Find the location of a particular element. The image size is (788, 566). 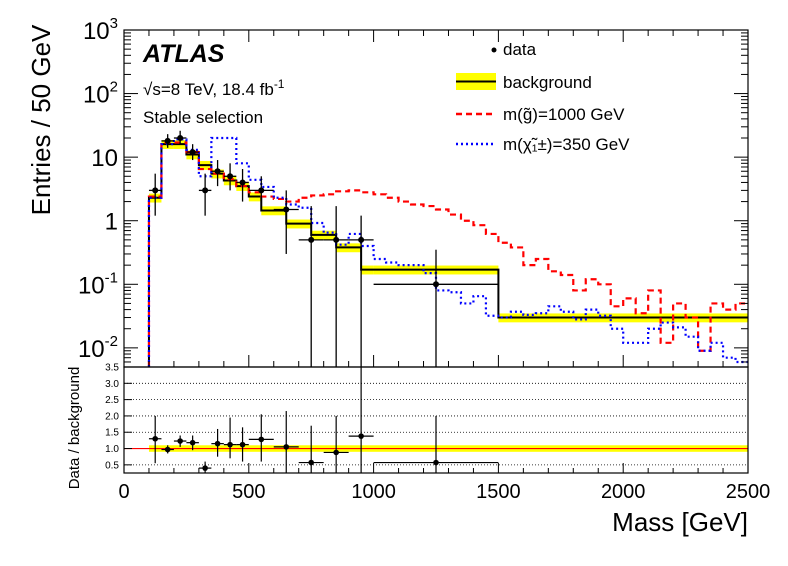

ratio-y-tick-label: 1.0 is located at coordinates (112, 449).